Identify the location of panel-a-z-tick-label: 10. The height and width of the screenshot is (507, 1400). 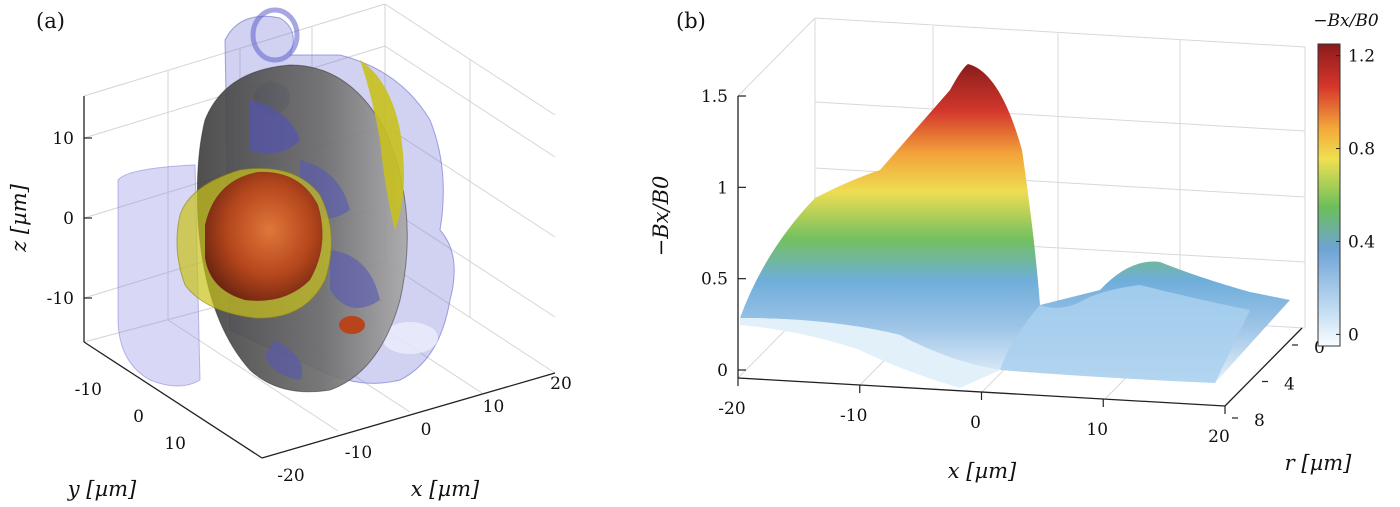
(63, 139).